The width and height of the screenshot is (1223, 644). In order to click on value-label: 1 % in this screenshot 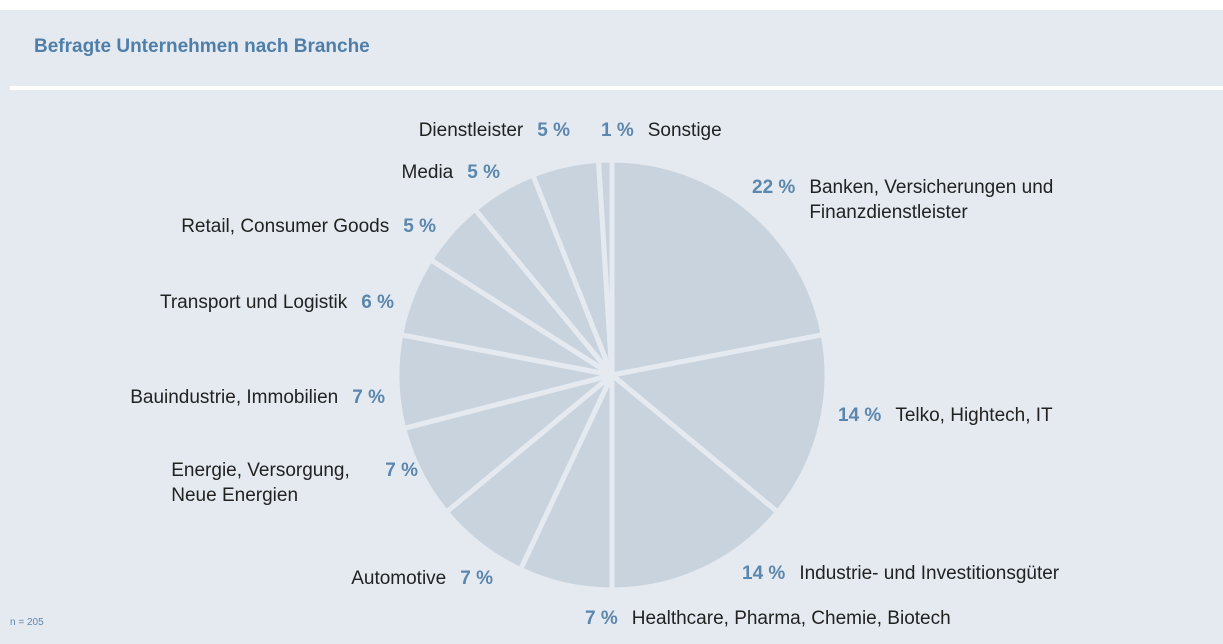, I will do `click(617, 130)`.